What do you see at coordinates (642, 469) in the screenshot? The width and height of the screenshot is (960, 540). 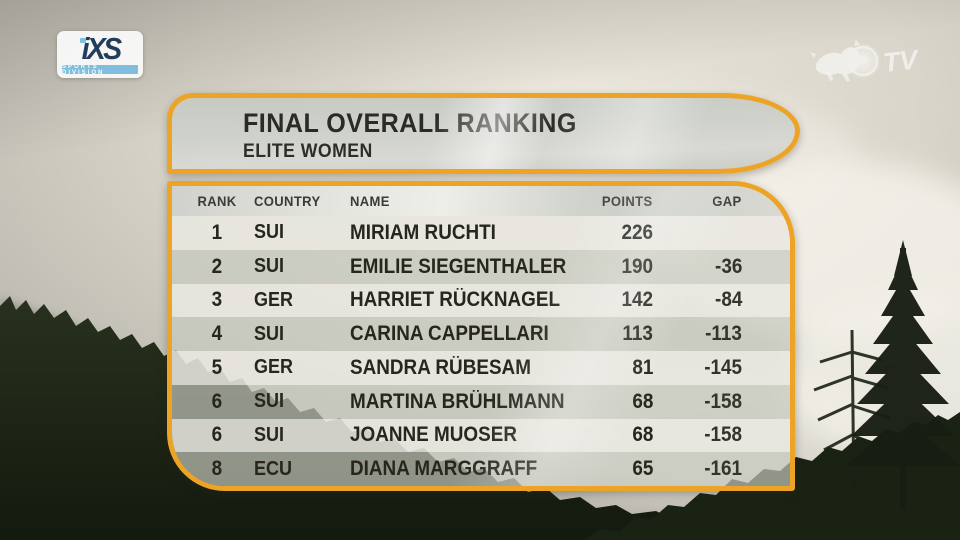 I see `points-cell: 65` at bounding box center [642, 469].